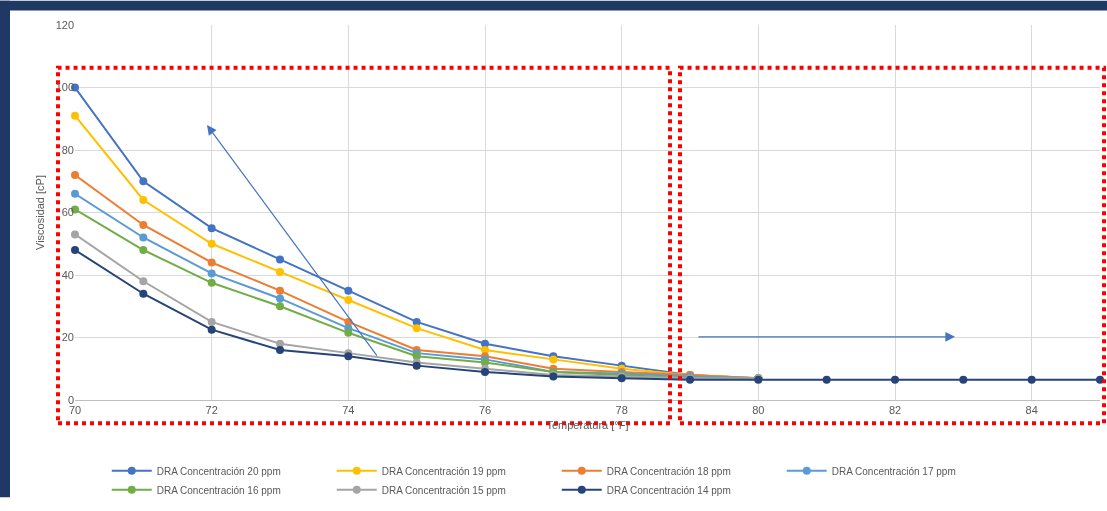 The height and width of the screenshot is (511, 1107). I want to click on x-tick-label: 70, so click(75, 410).